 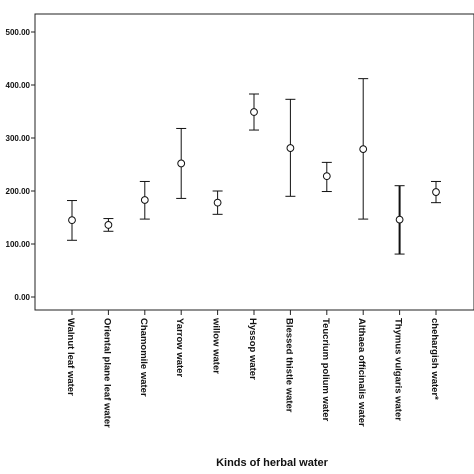 What do you see at coordinates (18, 85) in the screenshot?
I see `y-tick-label: 400.00` at bounding box center [18, 85].